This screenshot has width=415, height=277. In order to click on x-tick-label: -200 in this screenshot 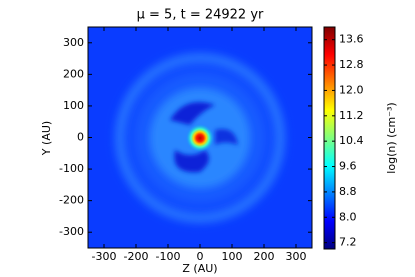, I will do `click(136, 256)`.